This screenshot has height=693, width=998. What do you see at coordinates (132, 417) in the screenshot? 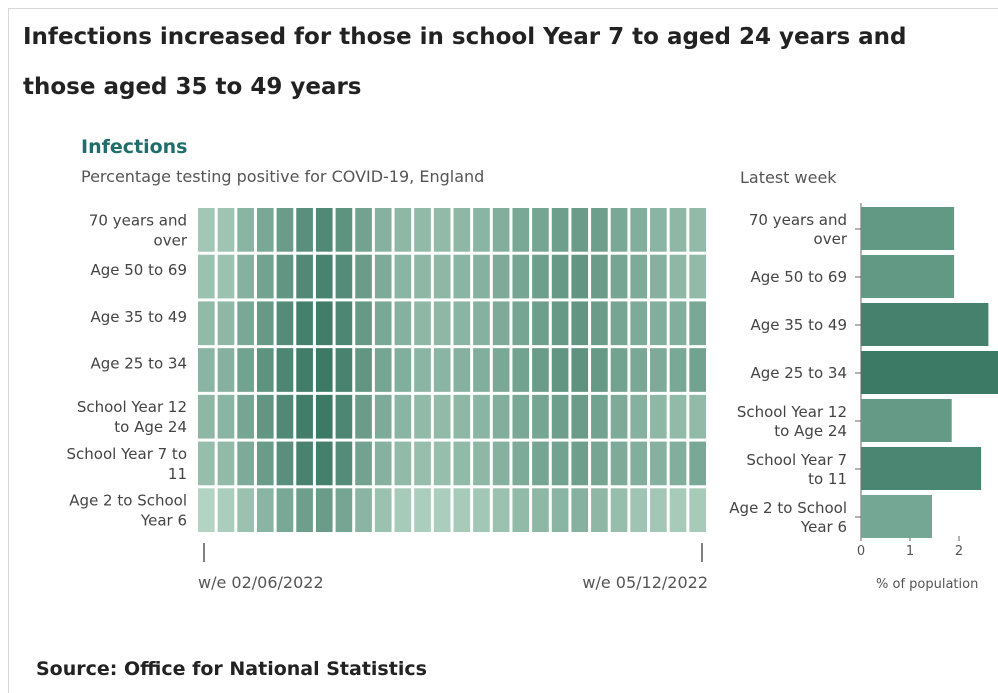
I see `heatmap-row-label: School Year 12 to Age 24` at bounding box center [132, 417].